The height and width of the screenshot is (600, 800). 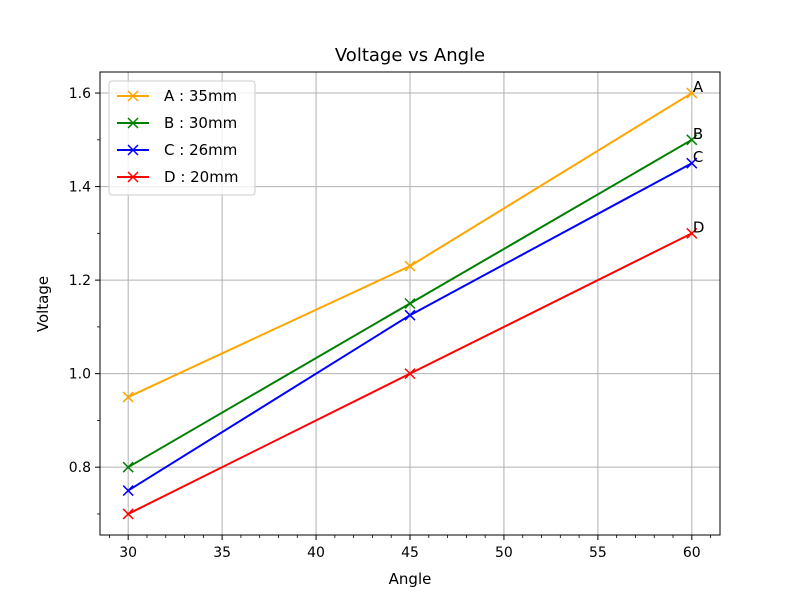 I want to click on x-tick-label: 60, so click(x=692, y=553).